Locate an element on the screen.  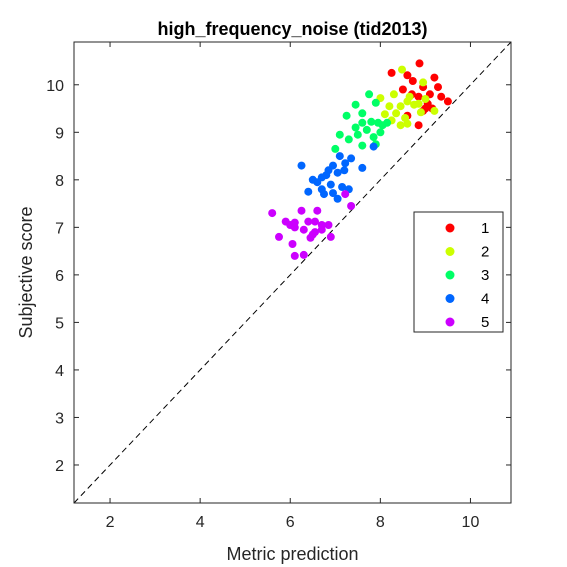
legend-box is located at coordinates (458, 272).